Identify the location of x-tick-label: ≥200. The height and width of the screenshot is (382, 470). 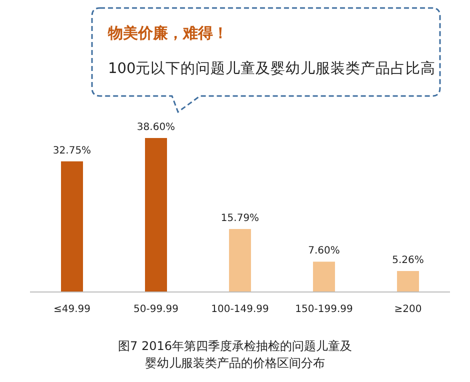
(408, 309).